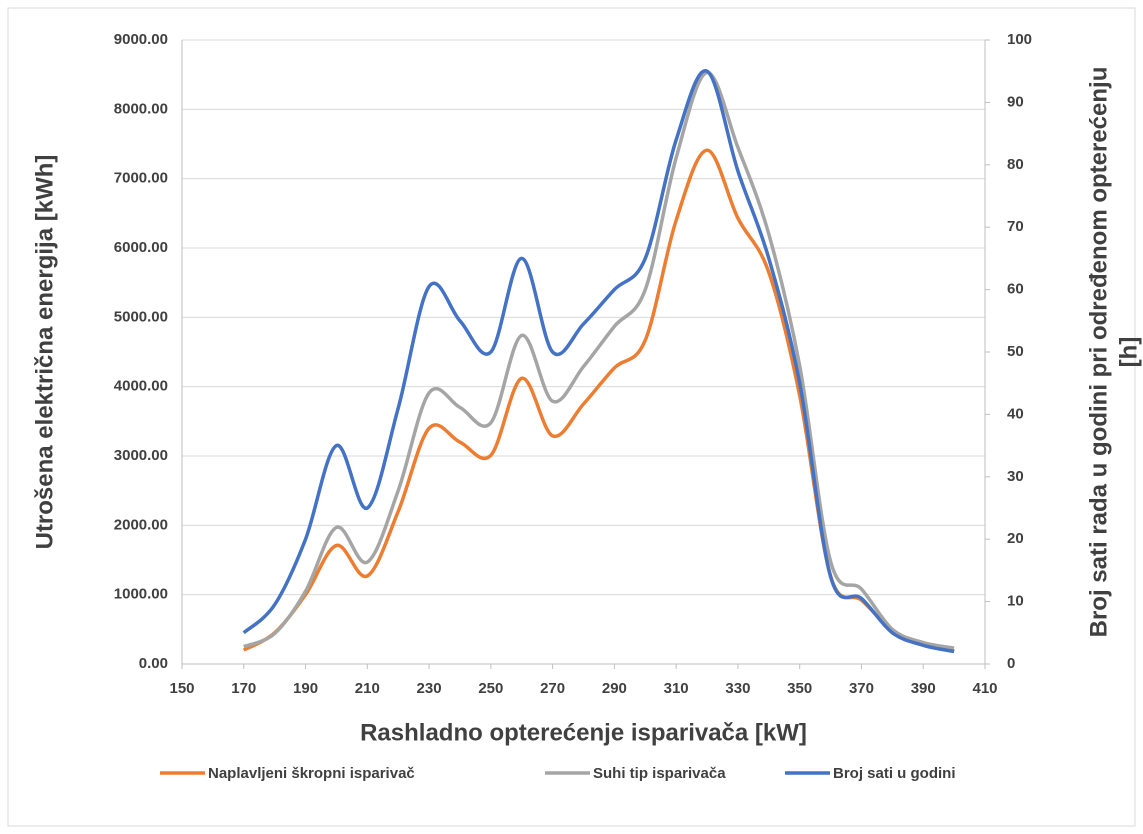  I want to click on y2-tick-label: 70, so click(1015, 226).